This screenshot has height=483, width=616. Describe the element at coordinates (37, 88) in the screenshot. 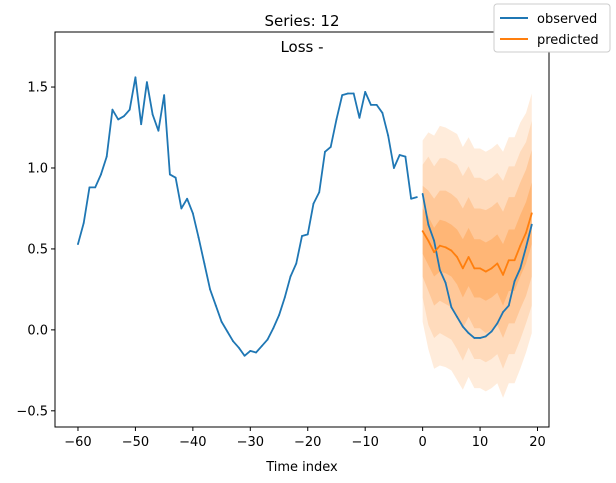

I see `y-tick-label: 1.5` at that location.